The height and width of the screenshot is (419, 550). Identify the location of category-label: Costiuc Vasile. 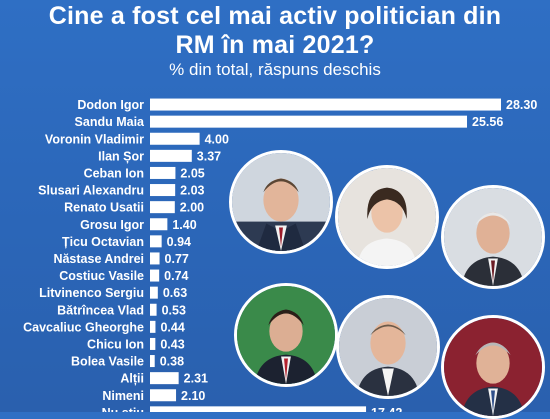
(101, 276).